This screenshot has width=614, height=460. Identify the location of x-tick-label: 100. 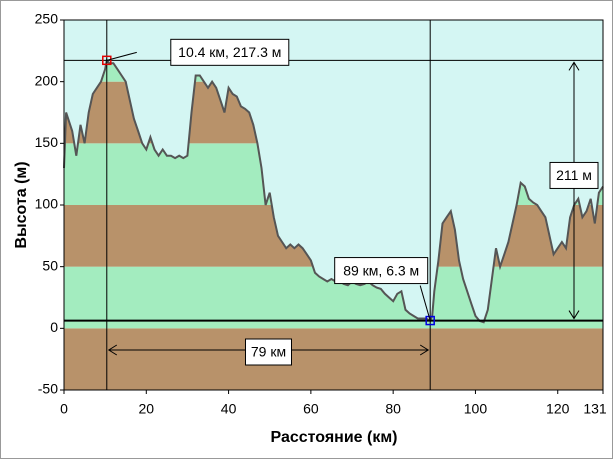
(476, 409).